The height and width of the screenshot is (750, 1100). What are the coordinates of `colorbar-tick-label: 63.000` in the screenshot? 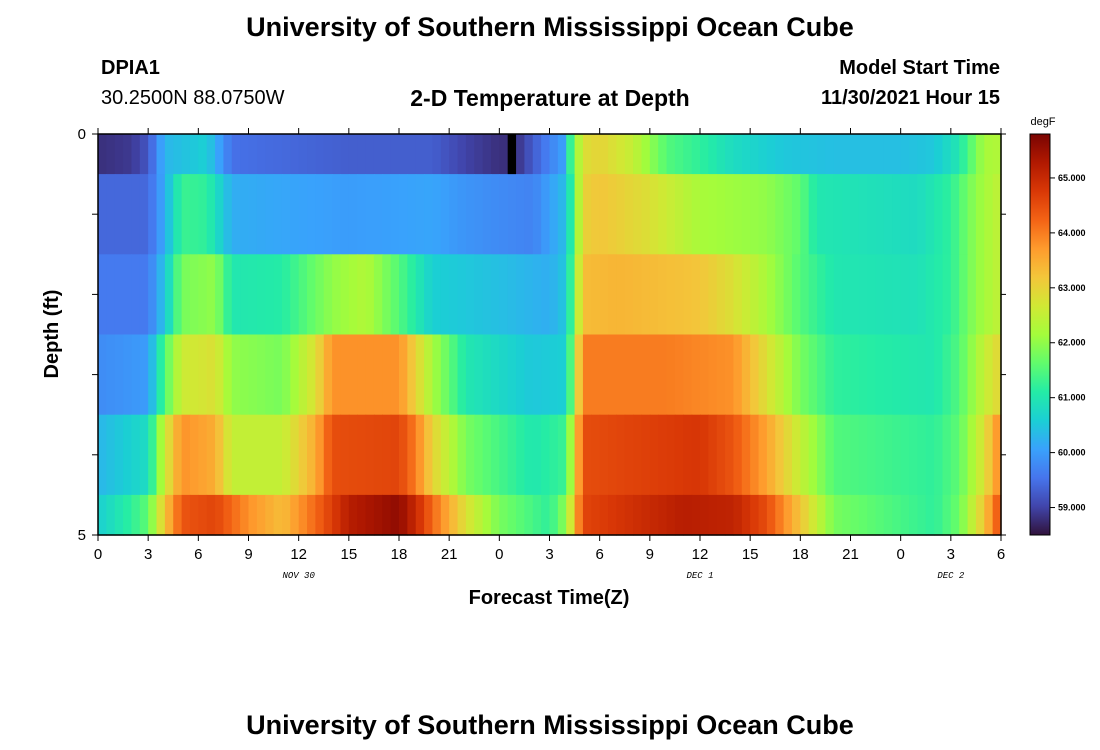 It's located at (1072, 288).